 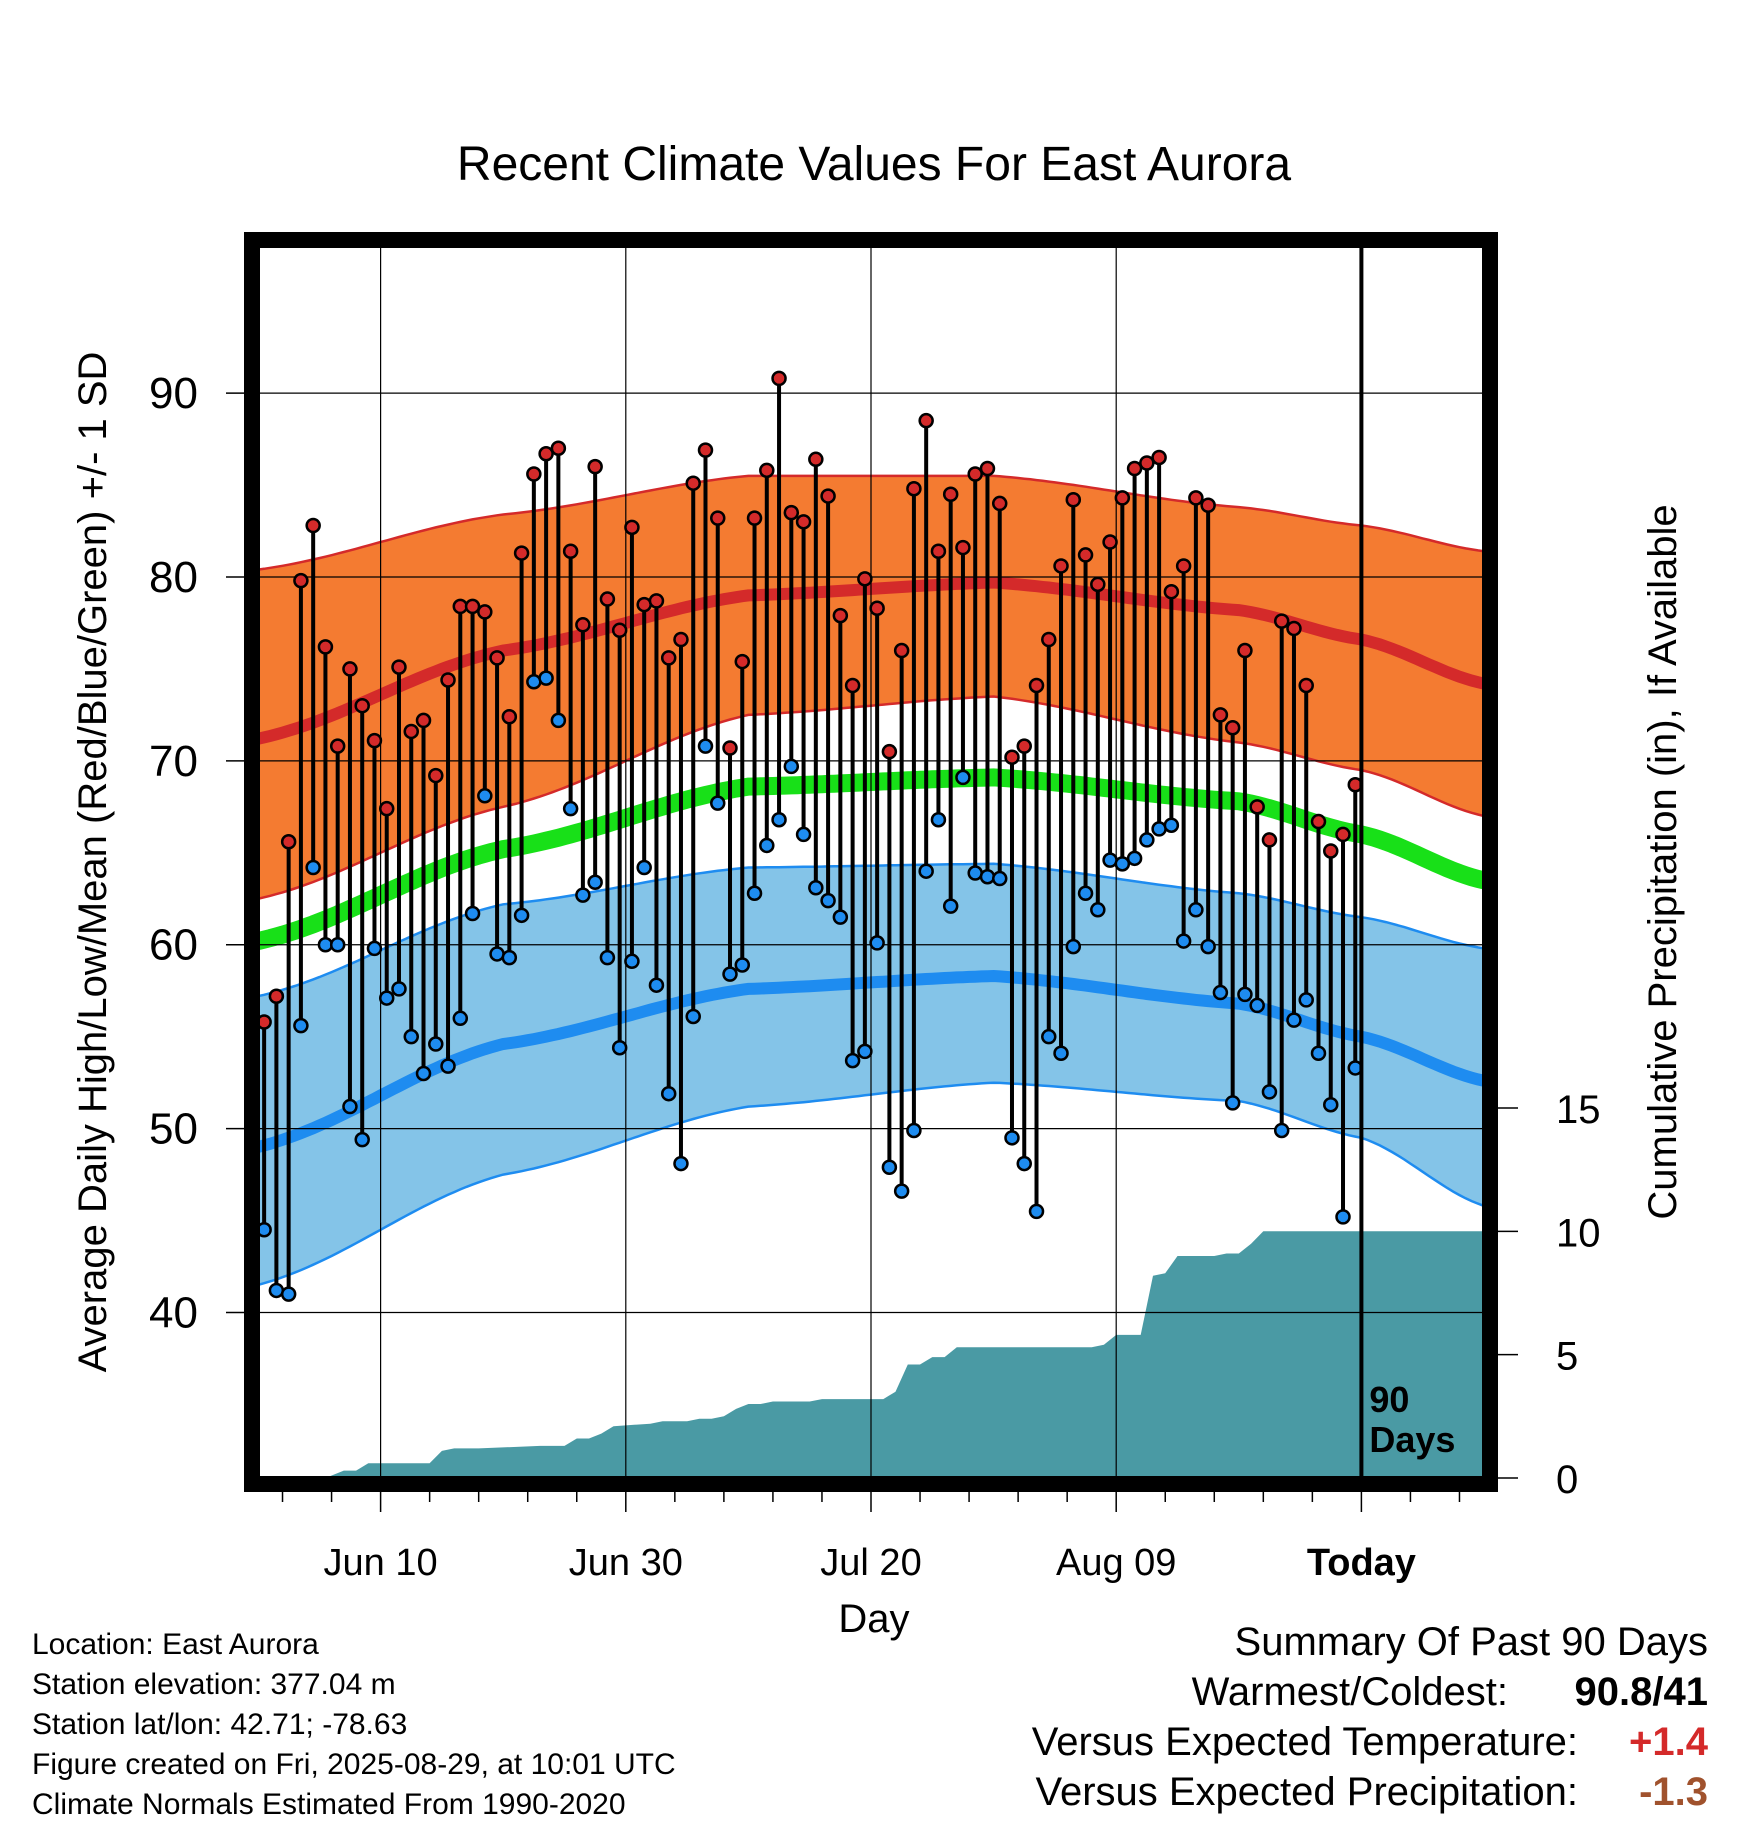 I want to click on summary-precip-row: Versus Expected Precipitation: -1.3, so click(x=1370, y=1795).